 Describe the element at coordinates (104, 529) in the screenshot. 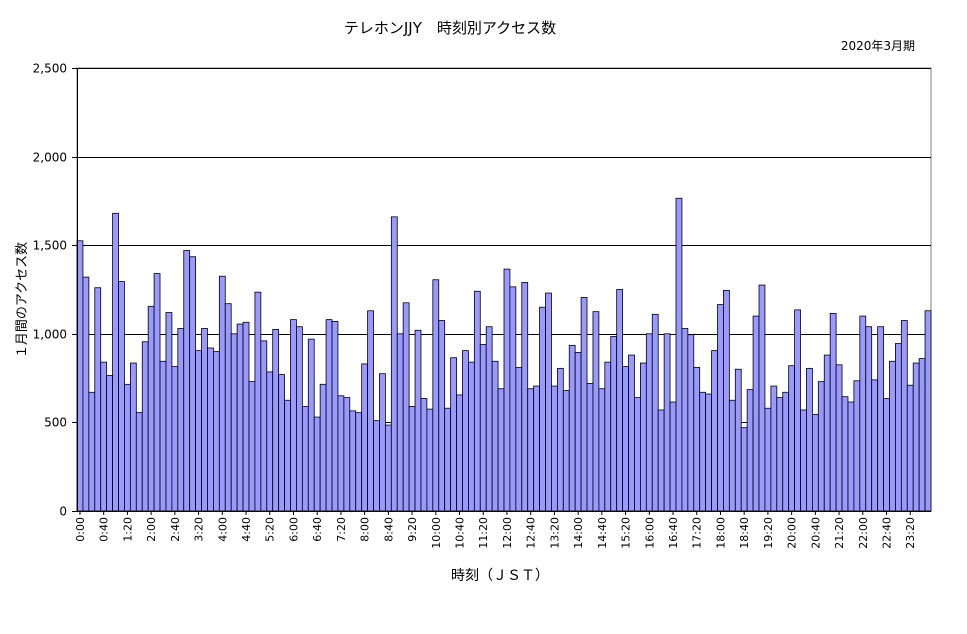

I see `x-tick-label: 0:40` at that location.